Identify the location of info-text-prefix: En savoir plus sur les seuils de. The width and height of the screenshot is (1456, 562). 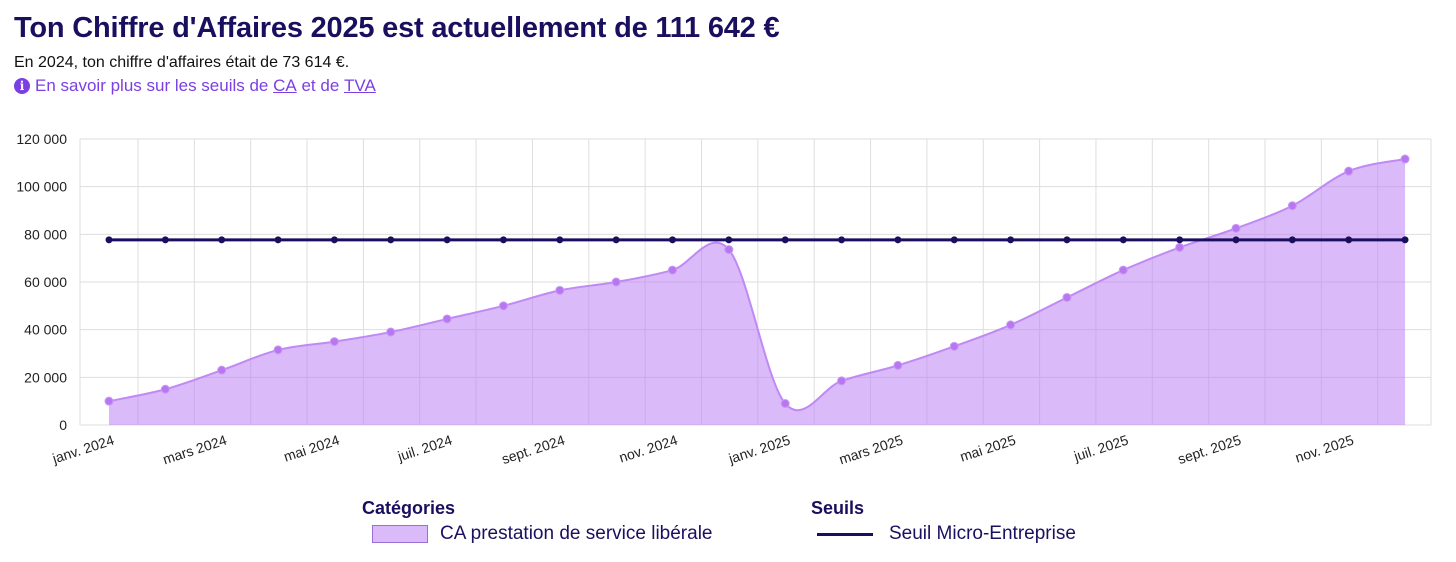
(154, 85).